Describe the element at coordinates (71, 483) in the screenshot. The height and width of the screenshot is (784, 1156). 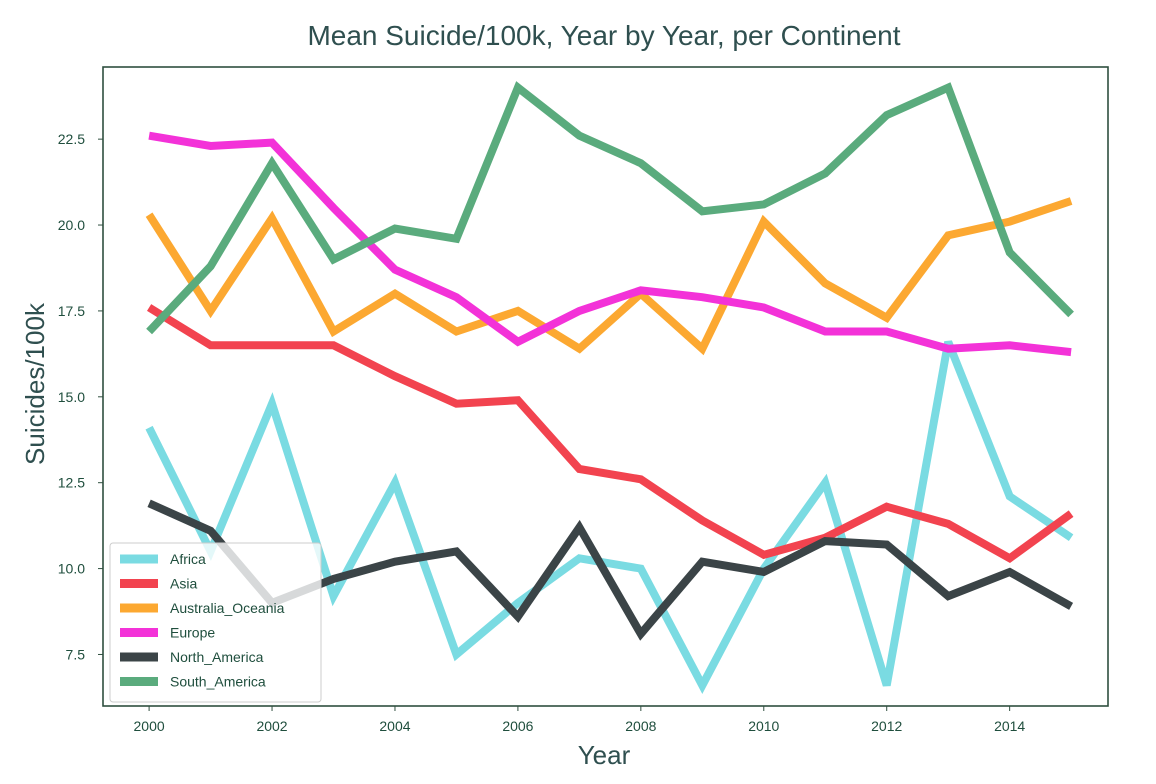
I see `y-tick-label: 12.5` at that location.